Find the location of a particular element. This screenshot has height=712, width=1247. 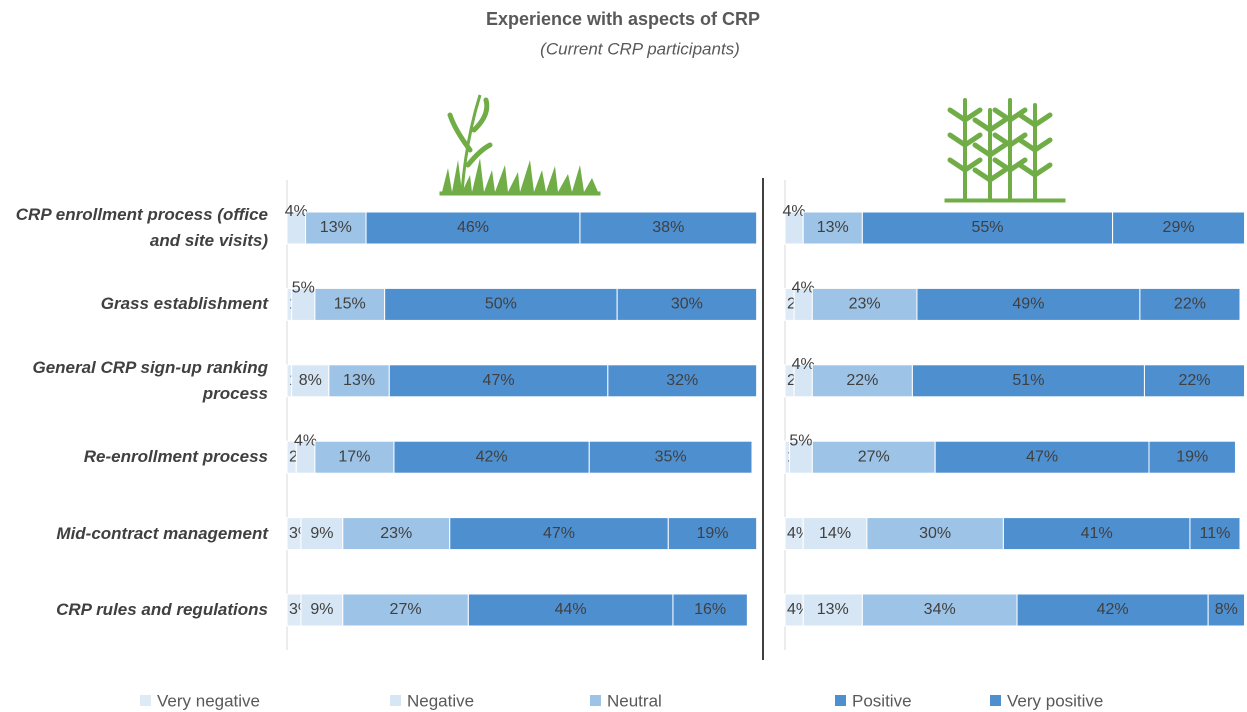

chart-title: Experience with aspects of CRP is located at coordinates (623, 19).